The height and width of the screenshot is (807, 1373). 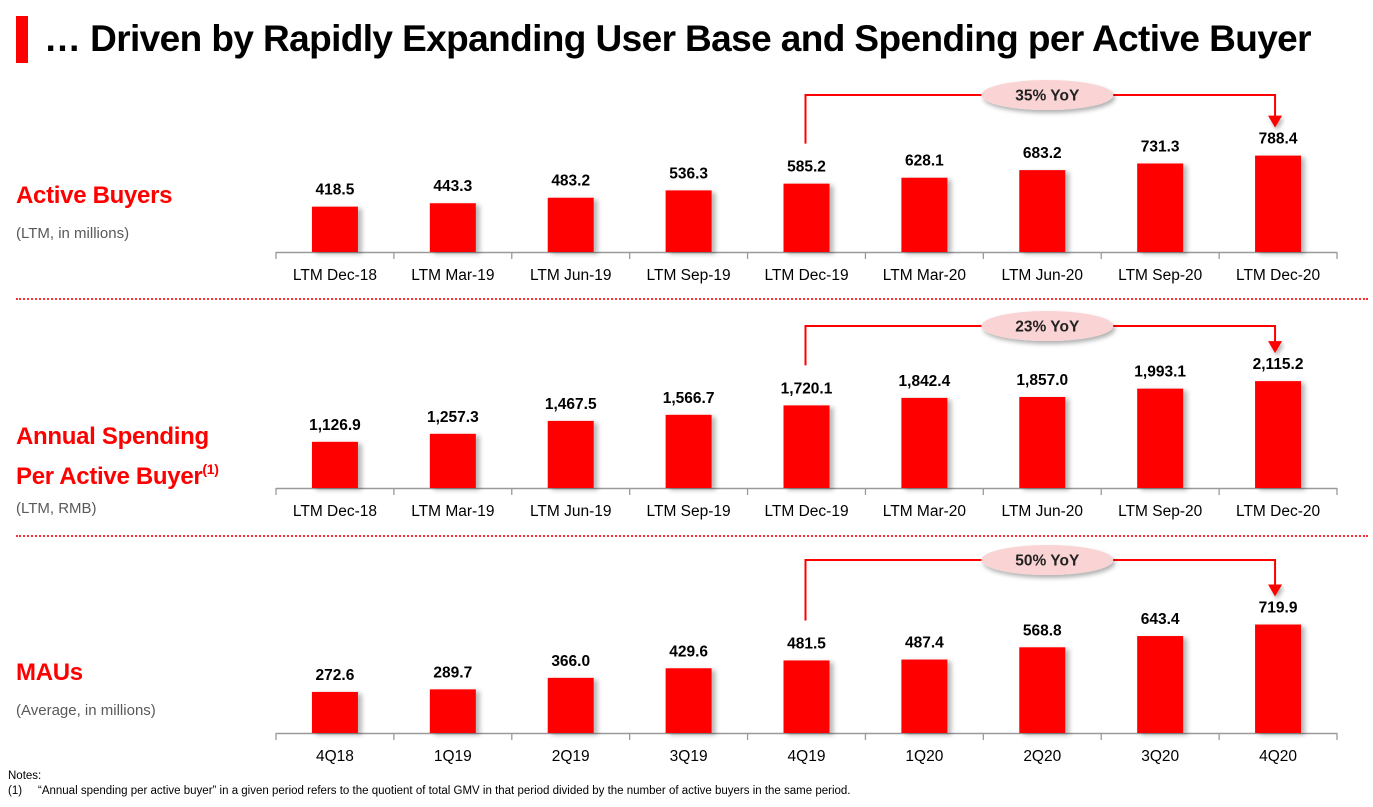 I want to click on category-label: 4Q19, so click(x=807, y=756).